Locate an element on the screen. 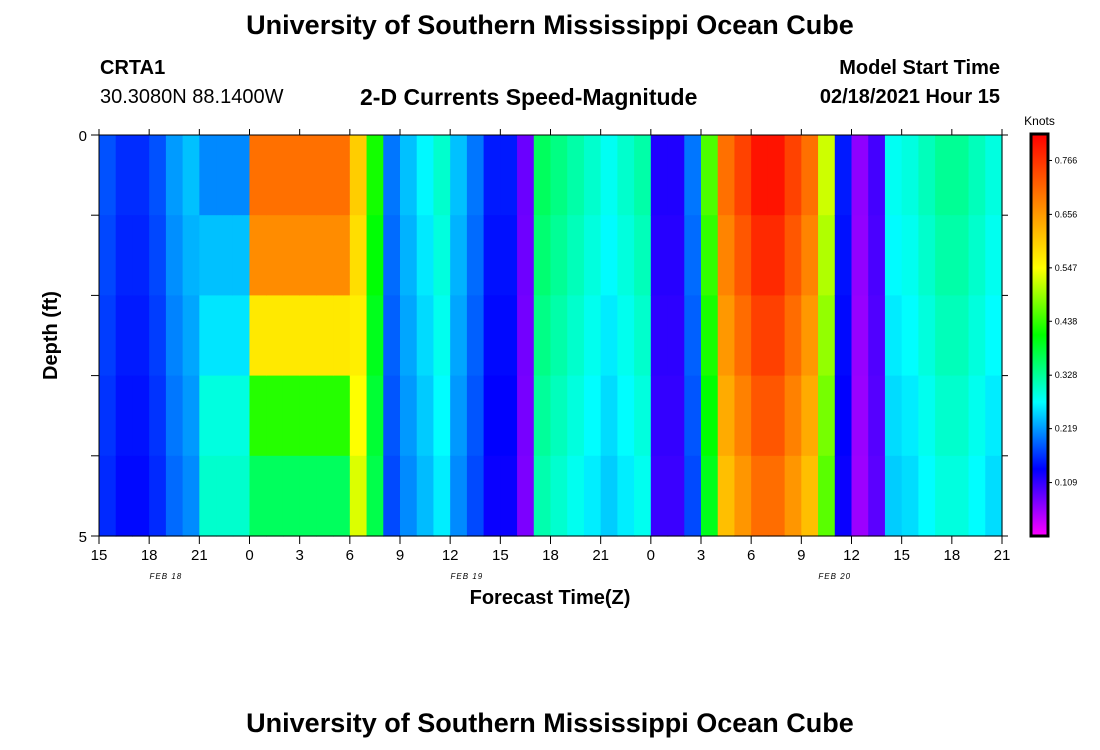  x-tick-label: 3 is located at coordinates (701, 555).